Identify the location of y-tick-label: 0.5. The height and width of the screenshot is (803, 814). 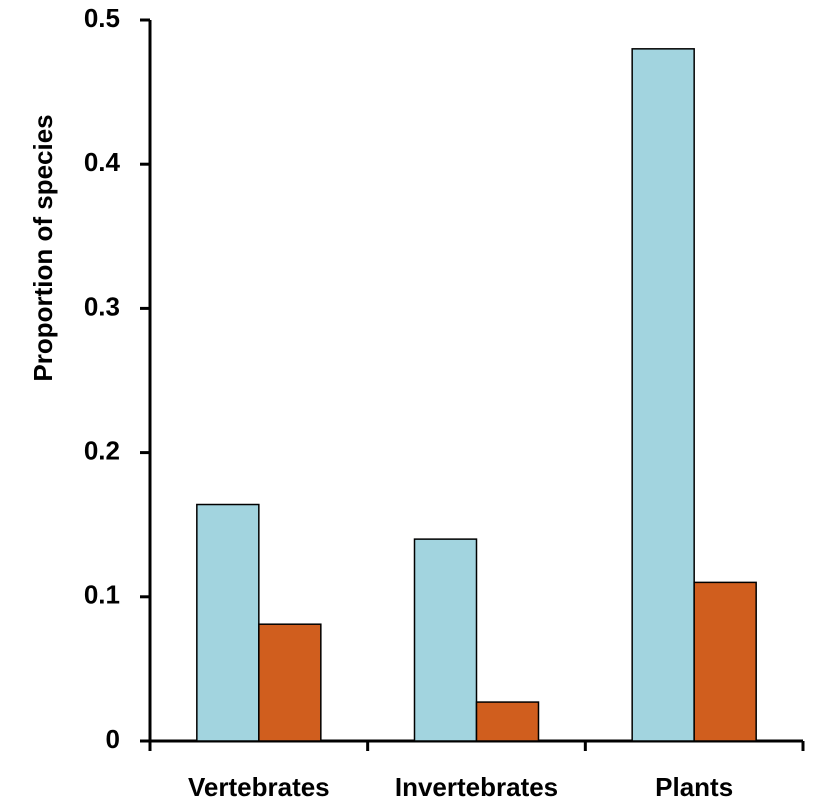
(102, 18).